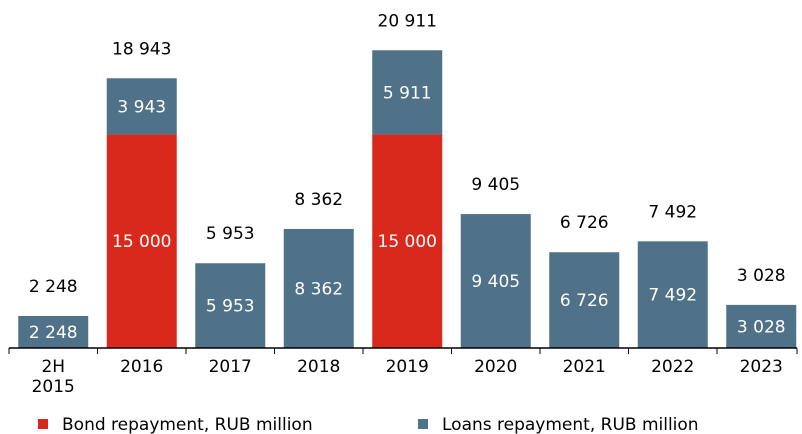  I want to click on x-tick-label: 2020, so click(496, 367).